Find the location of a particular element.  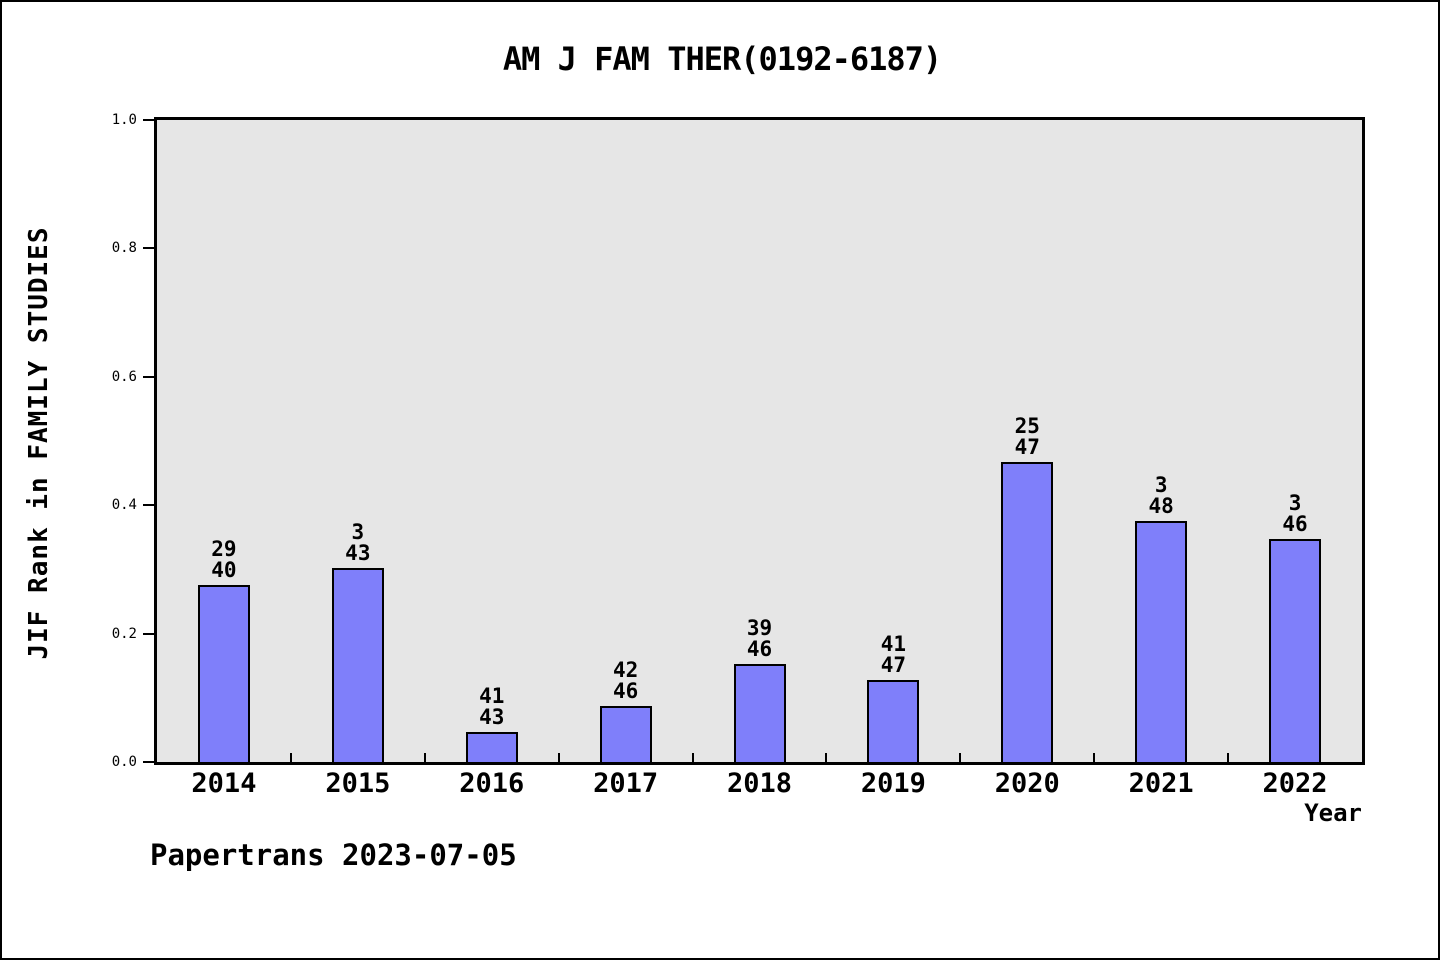

y-tick-label-0.2: 0.2 is located at coordinates (124, 633).